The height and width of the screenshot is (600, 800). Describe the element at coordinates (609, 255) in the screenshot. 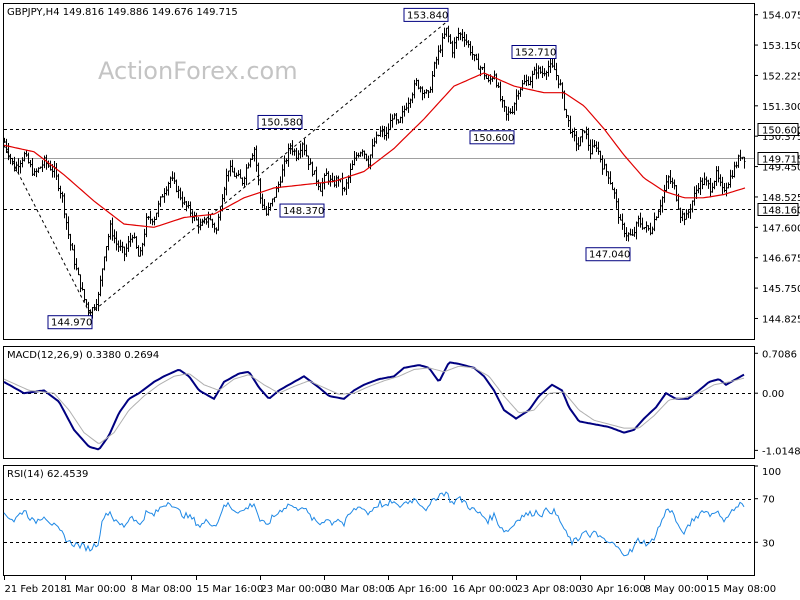

I see `price-annotation-label: 147.040` at that location.